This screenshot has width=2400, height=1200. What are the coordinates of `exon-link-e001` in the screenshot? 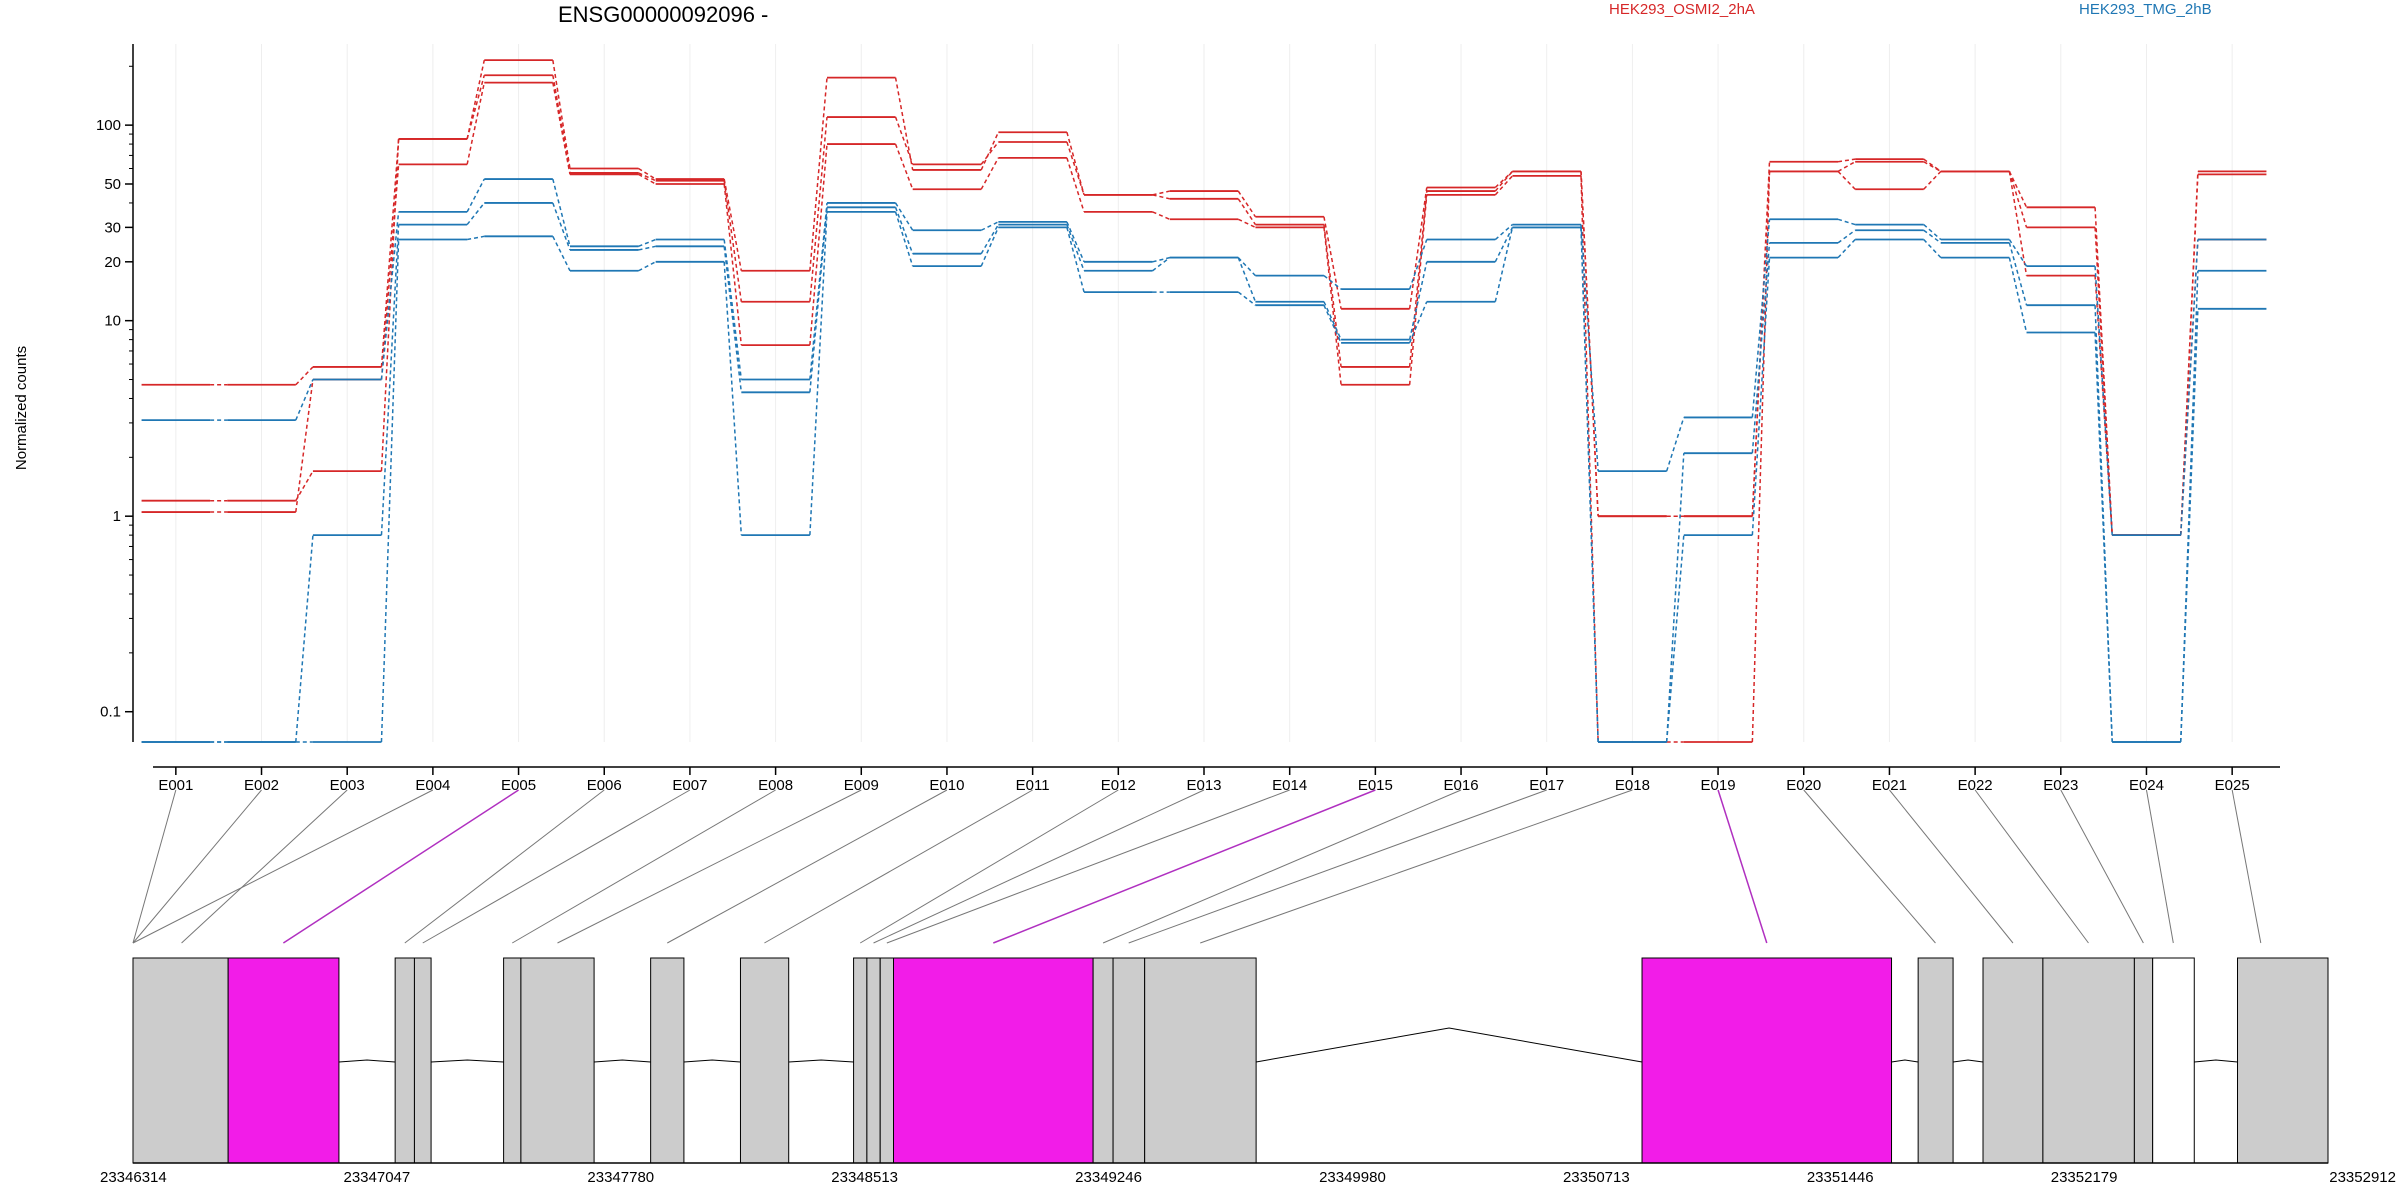 It's located at (154, 866).